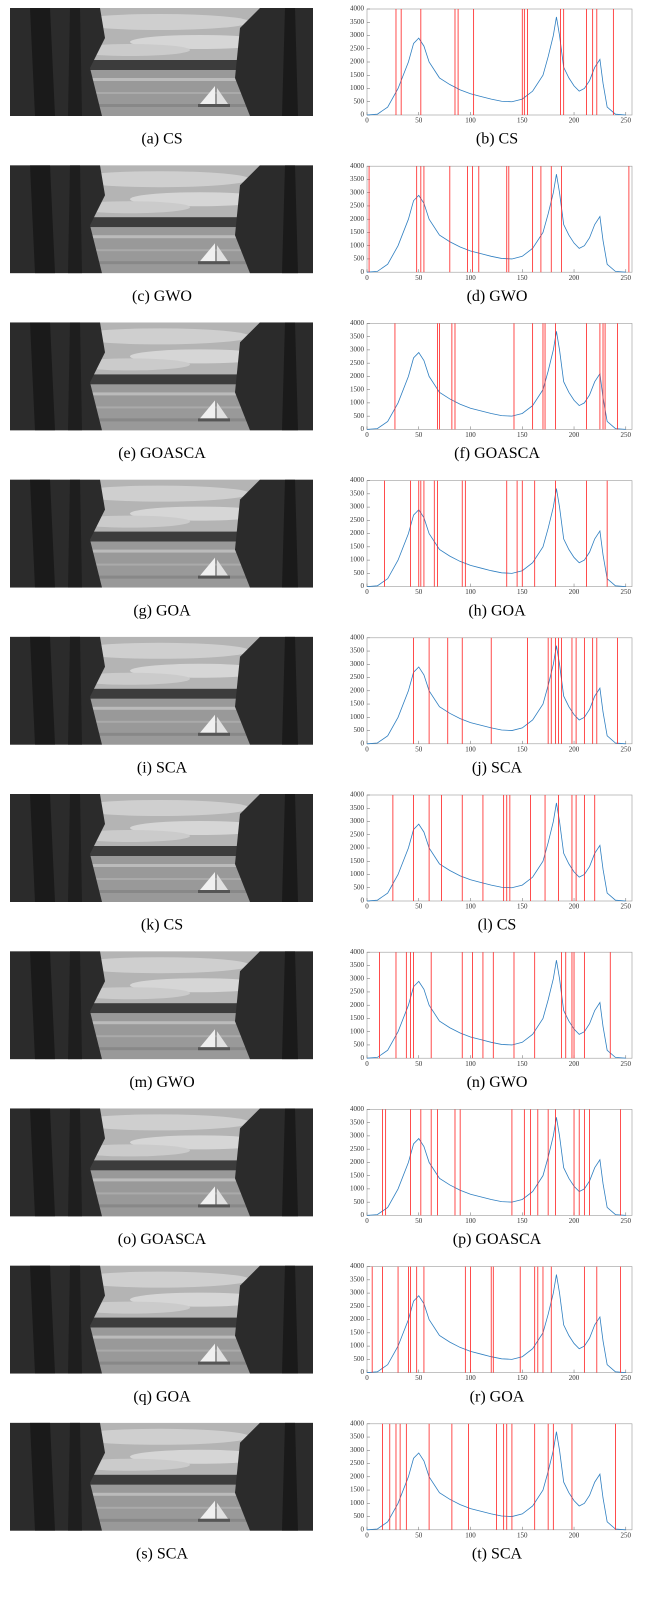  Describe the element at coordinates (497, 296) in the screenshot. I see `chart-caption: (d) GWO` at that location.